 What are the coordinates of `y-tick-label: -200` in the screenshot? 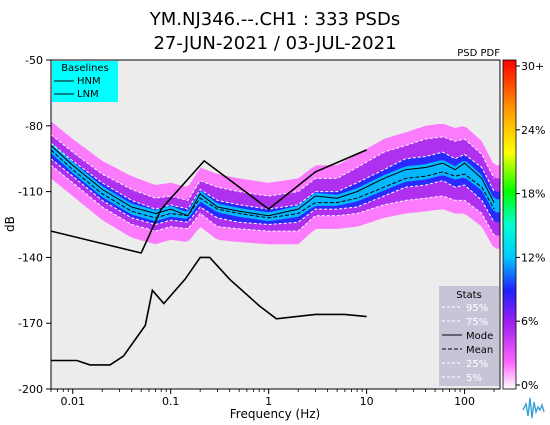 It's located at (30, 389).